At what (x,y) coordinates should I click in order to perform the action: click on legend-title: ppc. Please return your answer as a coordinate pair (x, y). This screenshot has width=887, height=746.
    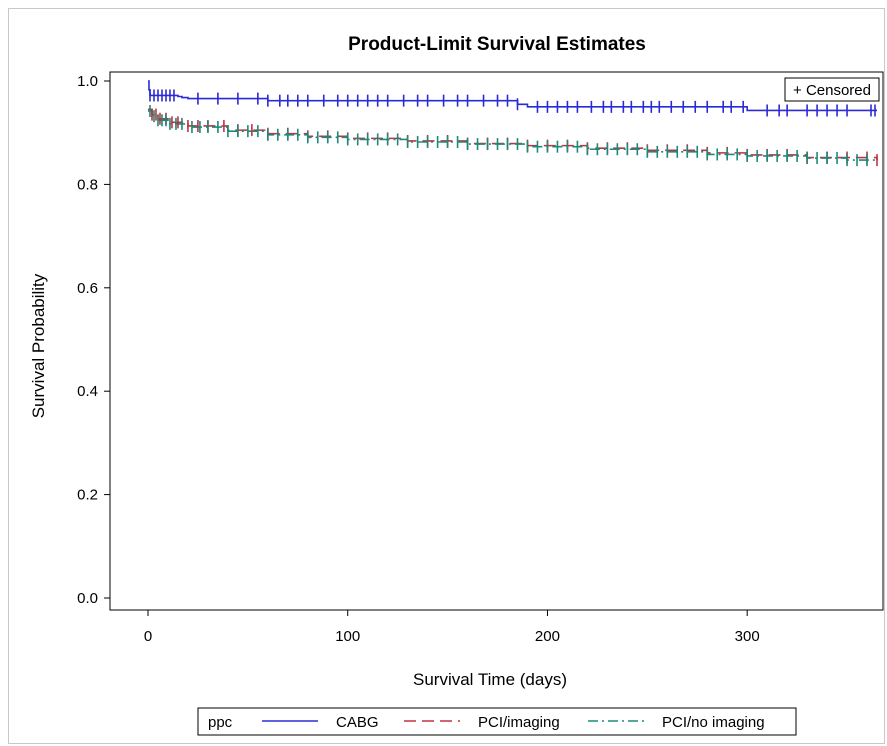
    Looking at the image, I should click on (220, 722).